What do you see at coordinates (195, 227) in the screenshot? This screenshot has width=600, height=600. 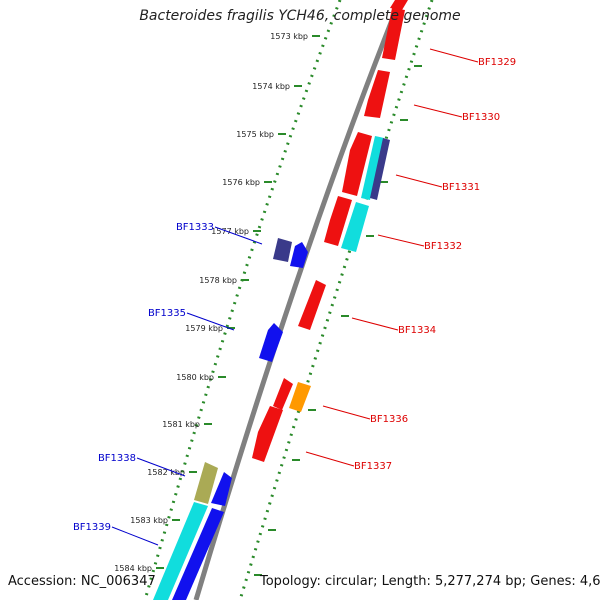 I see `gene-label-bf1333: BF1333` at bounding box center [195, 227].